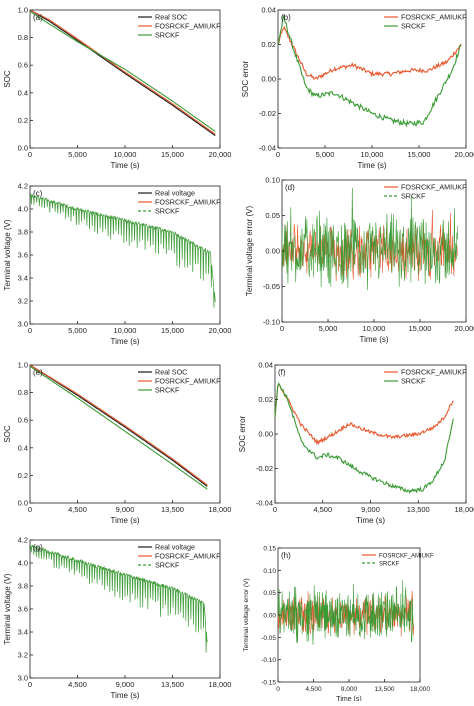 Image resolution: width=474 pixels, height=706 pixels. What do you see at coordinates (23, 678) in the screenshot?
I see `y-tick-label: 3.0` at bounding box center [23, 678].